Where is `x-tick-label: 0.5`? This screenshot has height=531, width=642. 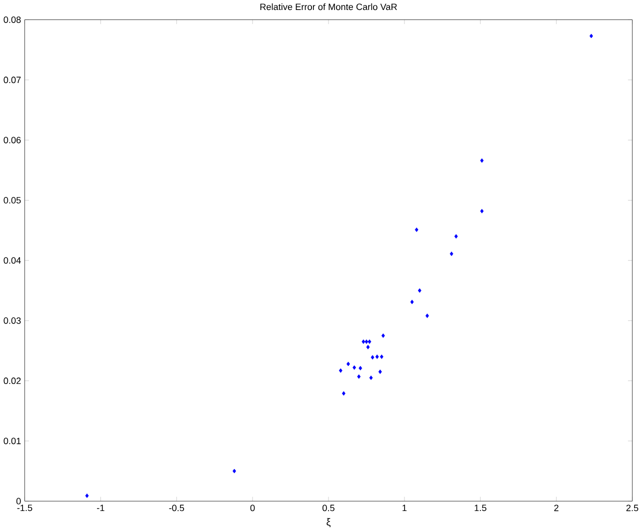
x-tick-label: 0.5 is located at coordinates (328, 508).